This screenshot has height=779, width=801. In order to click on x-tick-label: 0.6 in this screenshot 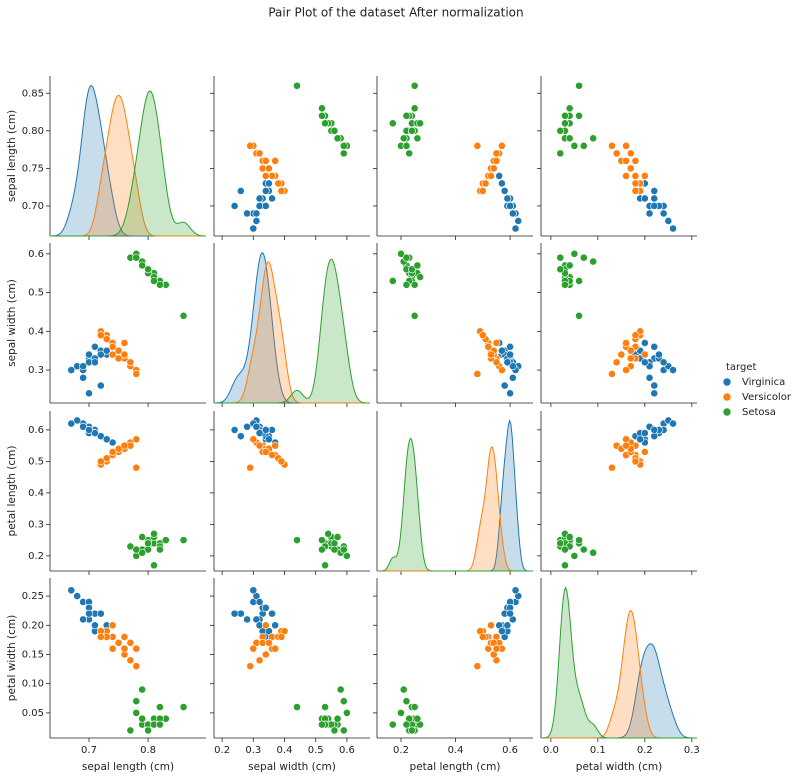, I will do `click(510, 750)`.